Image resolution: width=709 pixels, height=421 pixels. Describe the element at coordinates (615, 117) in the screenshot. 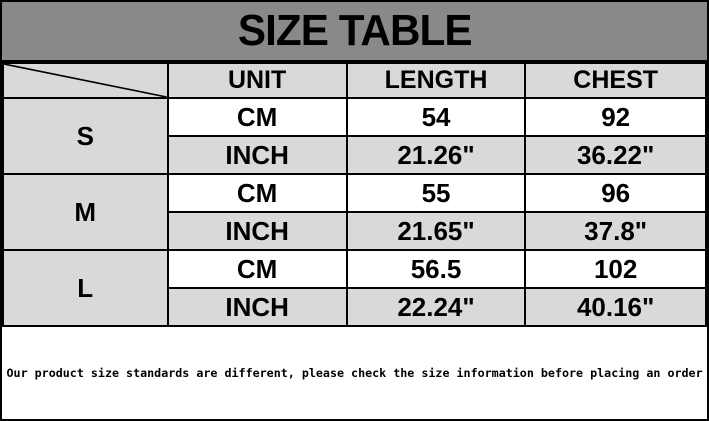

I see `chest-cell: 92` at that location.